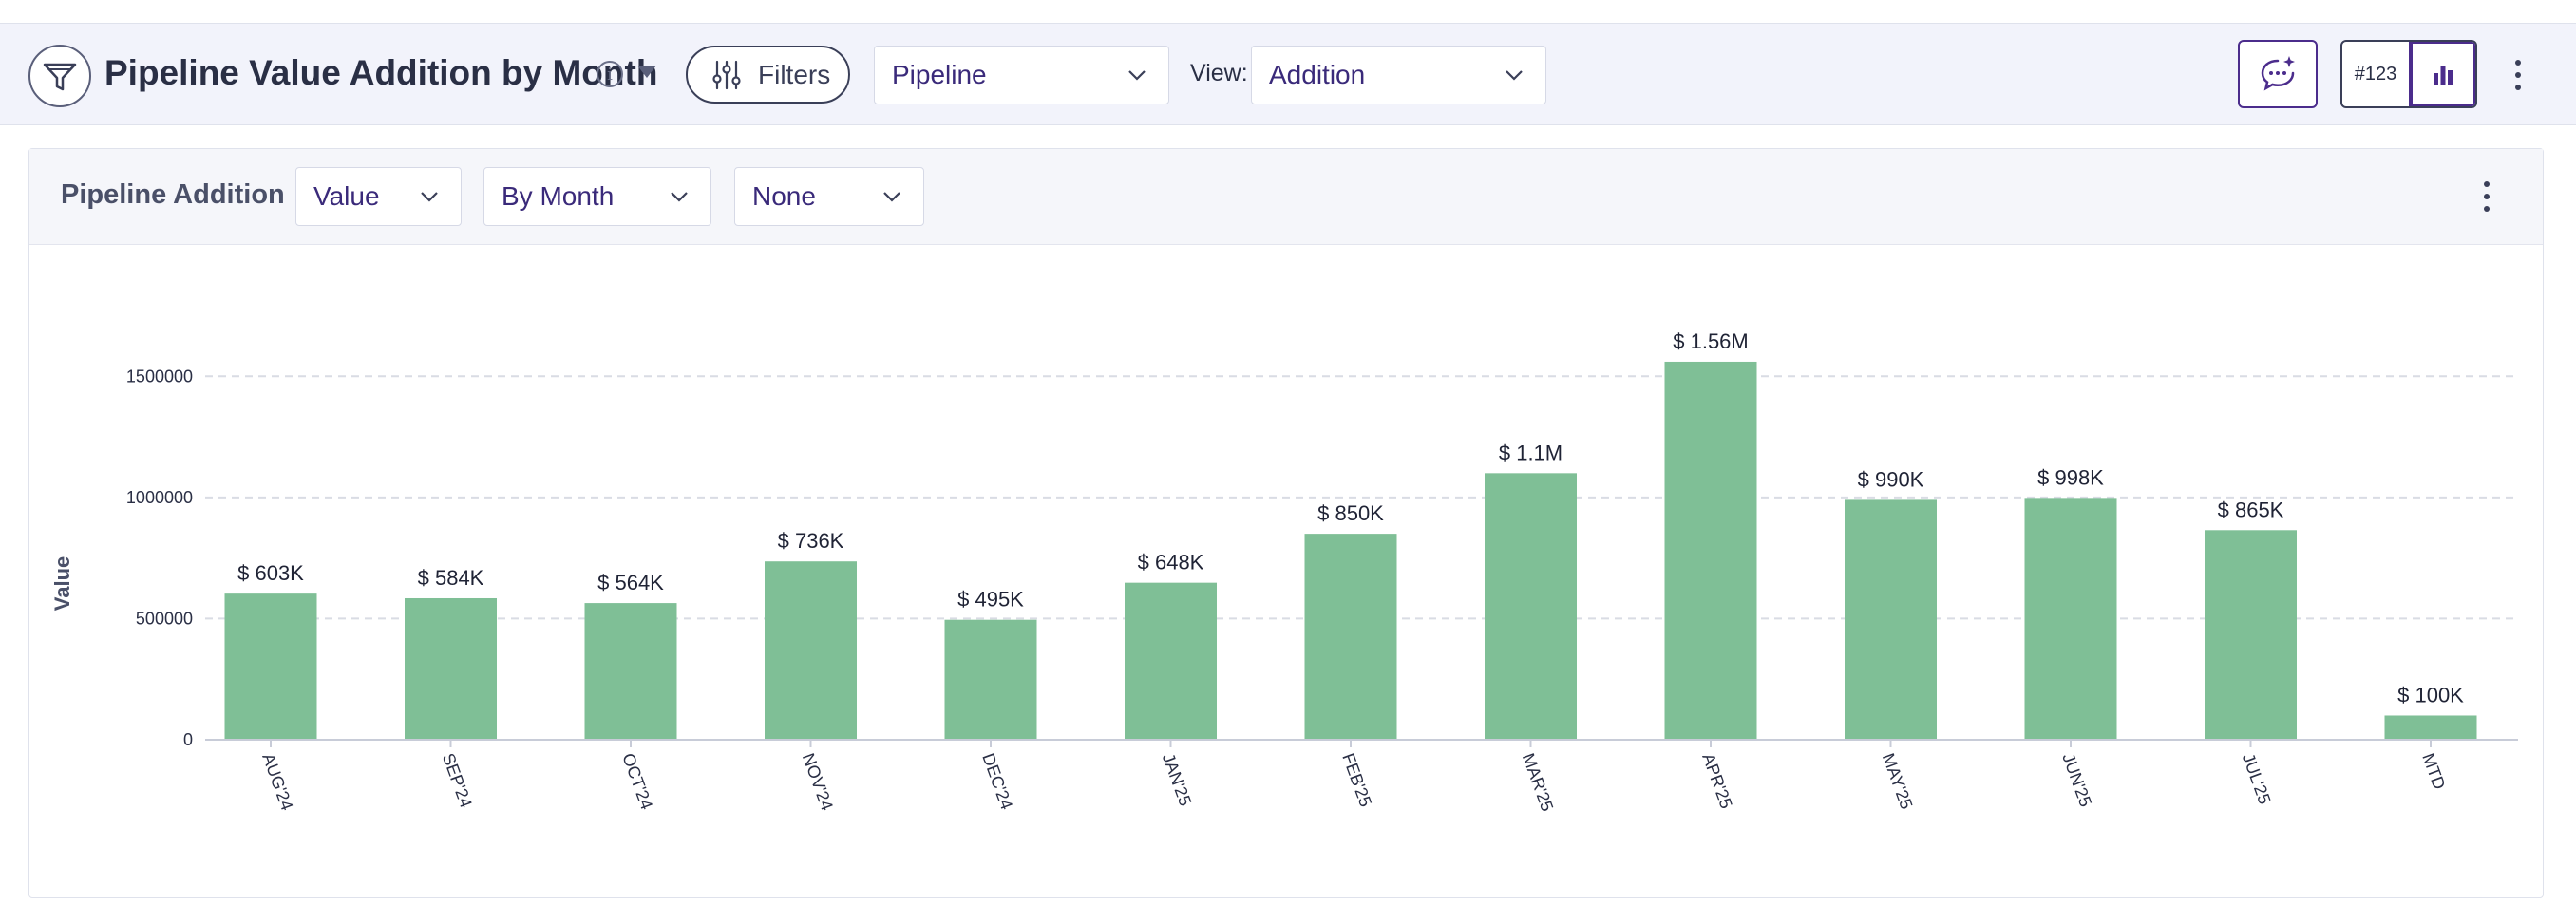 The width and height of the screenshot is (2576, 923). I want to click on ai-chat-button, so click(2278, 74).